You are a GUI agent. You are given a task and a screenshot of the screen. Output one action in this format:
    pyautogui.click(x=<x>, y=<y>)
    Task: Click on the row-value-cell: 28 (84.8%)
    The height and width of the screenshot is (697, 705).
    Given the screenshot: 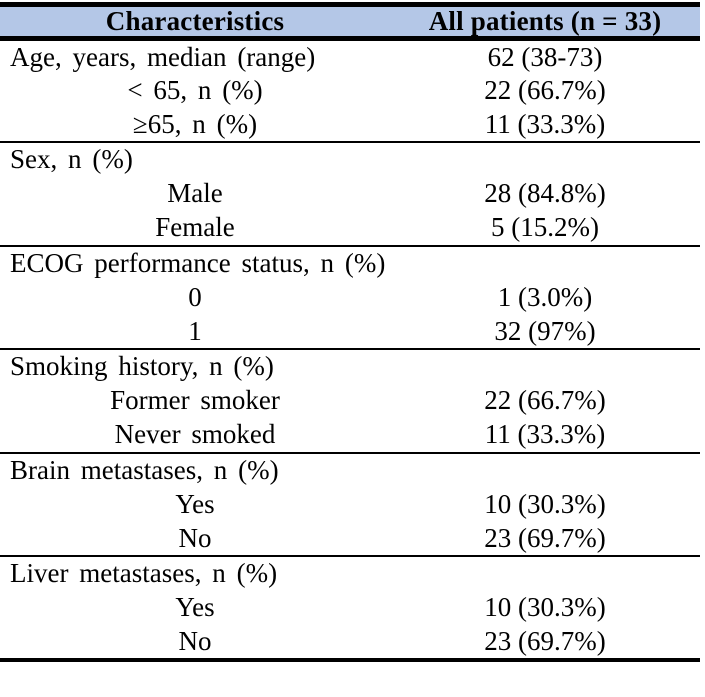 What is the action you would take?
    pyautogui.click(x=545, y=193)
    